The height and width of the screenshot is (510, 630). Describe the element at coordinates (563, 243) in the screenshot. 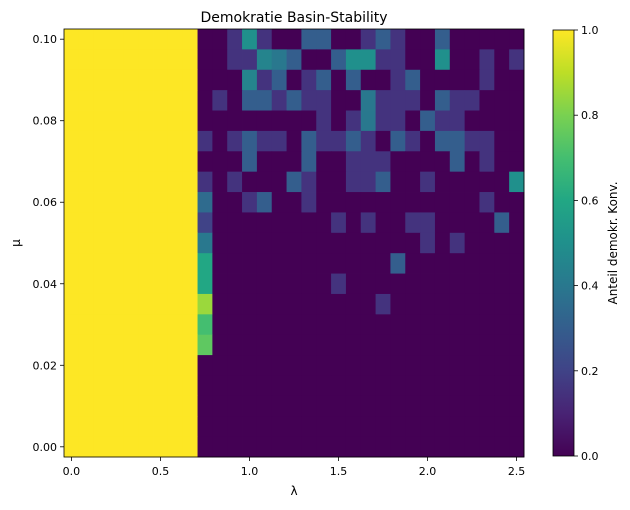

I see `colorbar` at that location.